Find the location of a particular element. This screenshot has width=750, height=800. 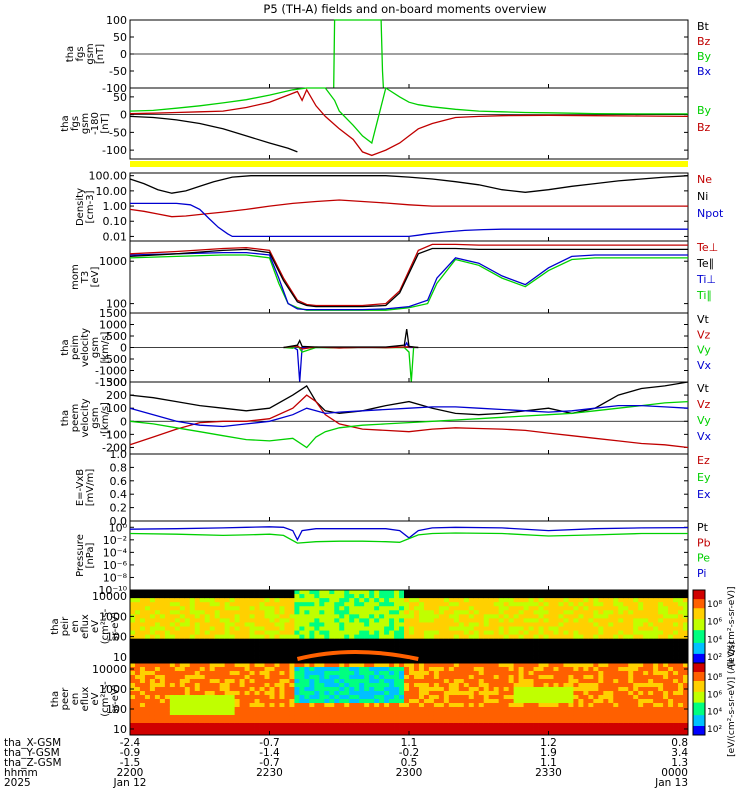

temperature-ylabel: mom T3 [eV] is located at coordinates (85, 277).